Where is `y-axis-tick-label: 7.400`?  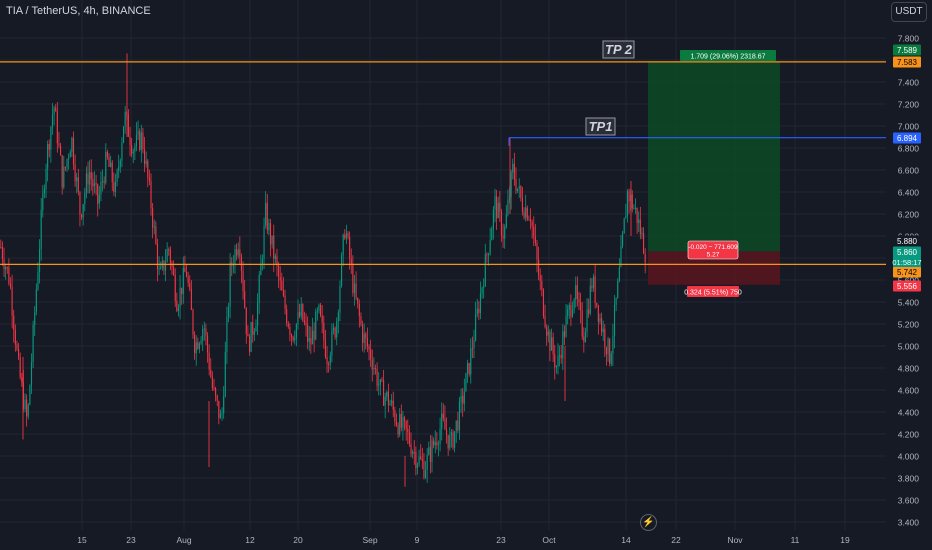
y-axis-tick-label: 7.400 is located at coordinates (909, 83).